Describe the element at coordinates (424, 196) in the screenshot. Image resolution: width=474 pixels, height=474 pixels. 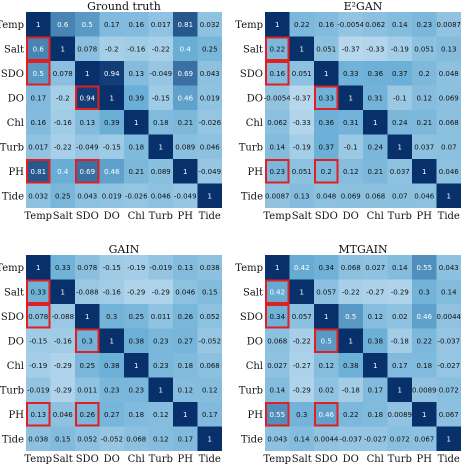
I see `cell-value-label: 0.046` at that location.